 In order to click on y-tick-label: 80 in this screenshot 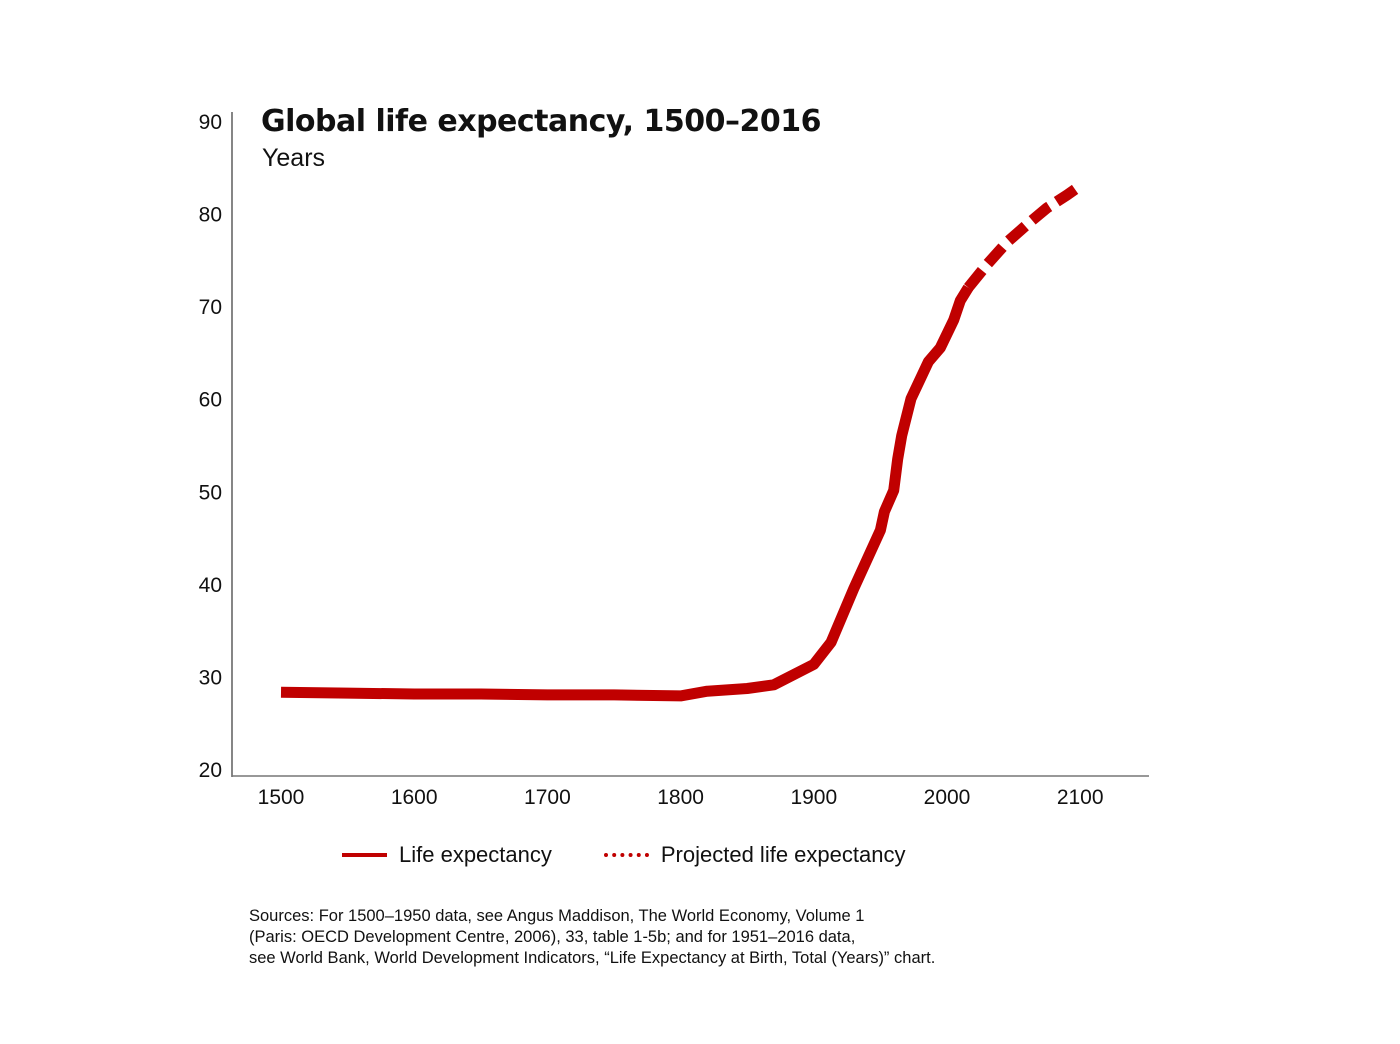, I will do `click(210, 215)`.